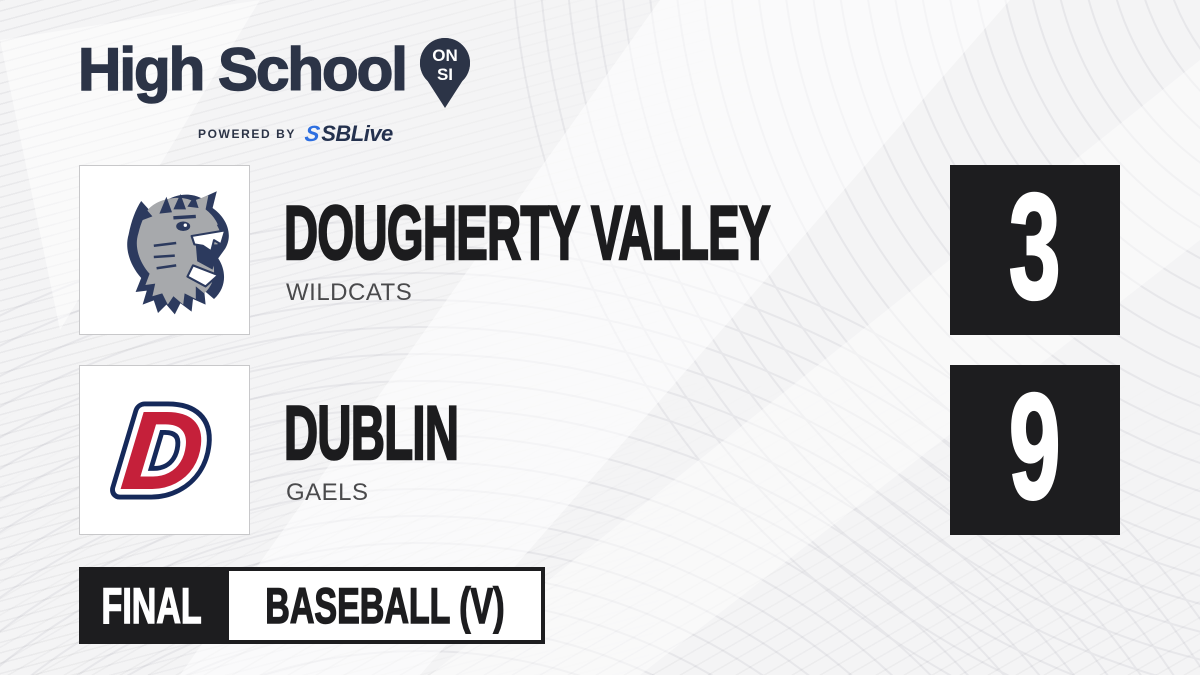 This screenshot has height=675, width=1200. I want to click on status-label: FINAL, so click(152, 605).